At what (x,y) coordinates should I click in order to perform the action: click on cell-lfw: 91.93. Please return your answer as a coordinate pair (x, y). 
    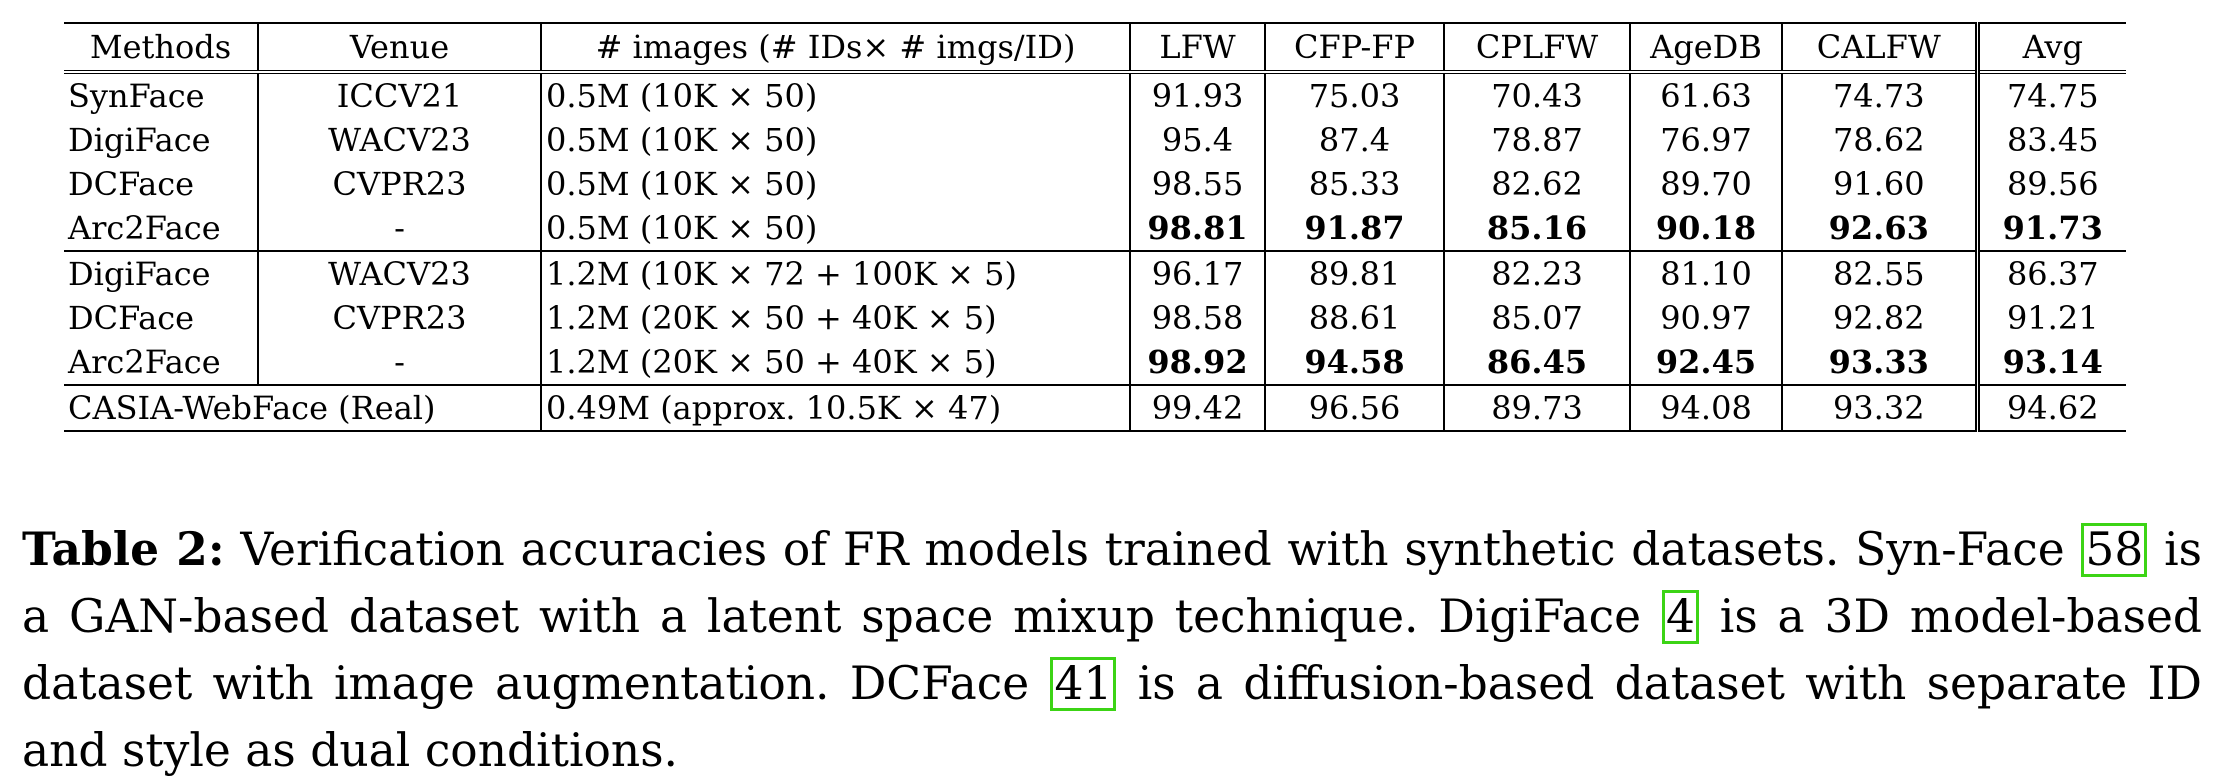
    Looking at the image, I should click on (1197, 95).